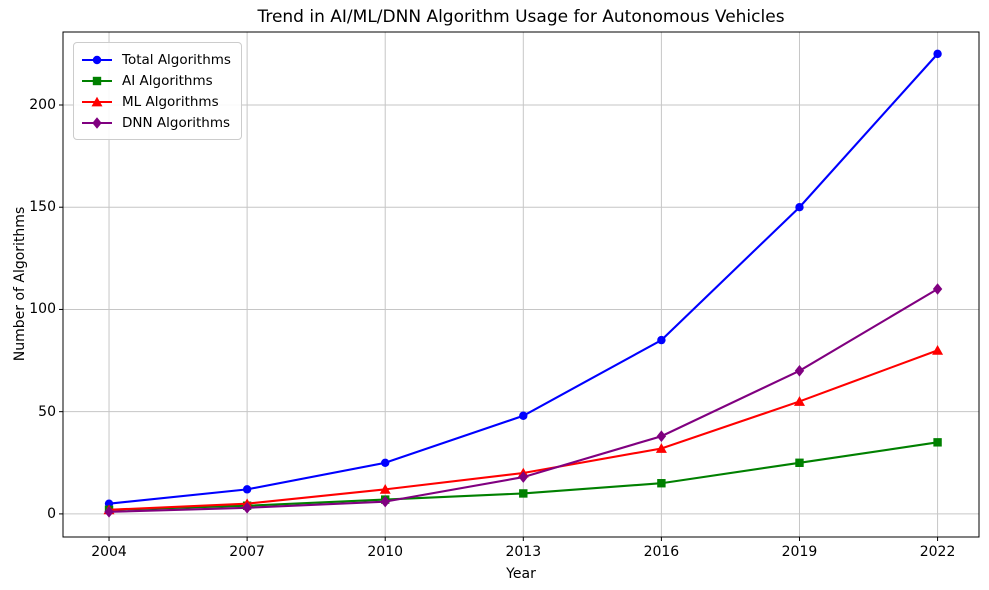 Image resolution: width=989 pixels, height=590 pixels. Describe the element at coordinates (247, 552) in the screenshot. I see `x-tick-label: 2007` at that location.